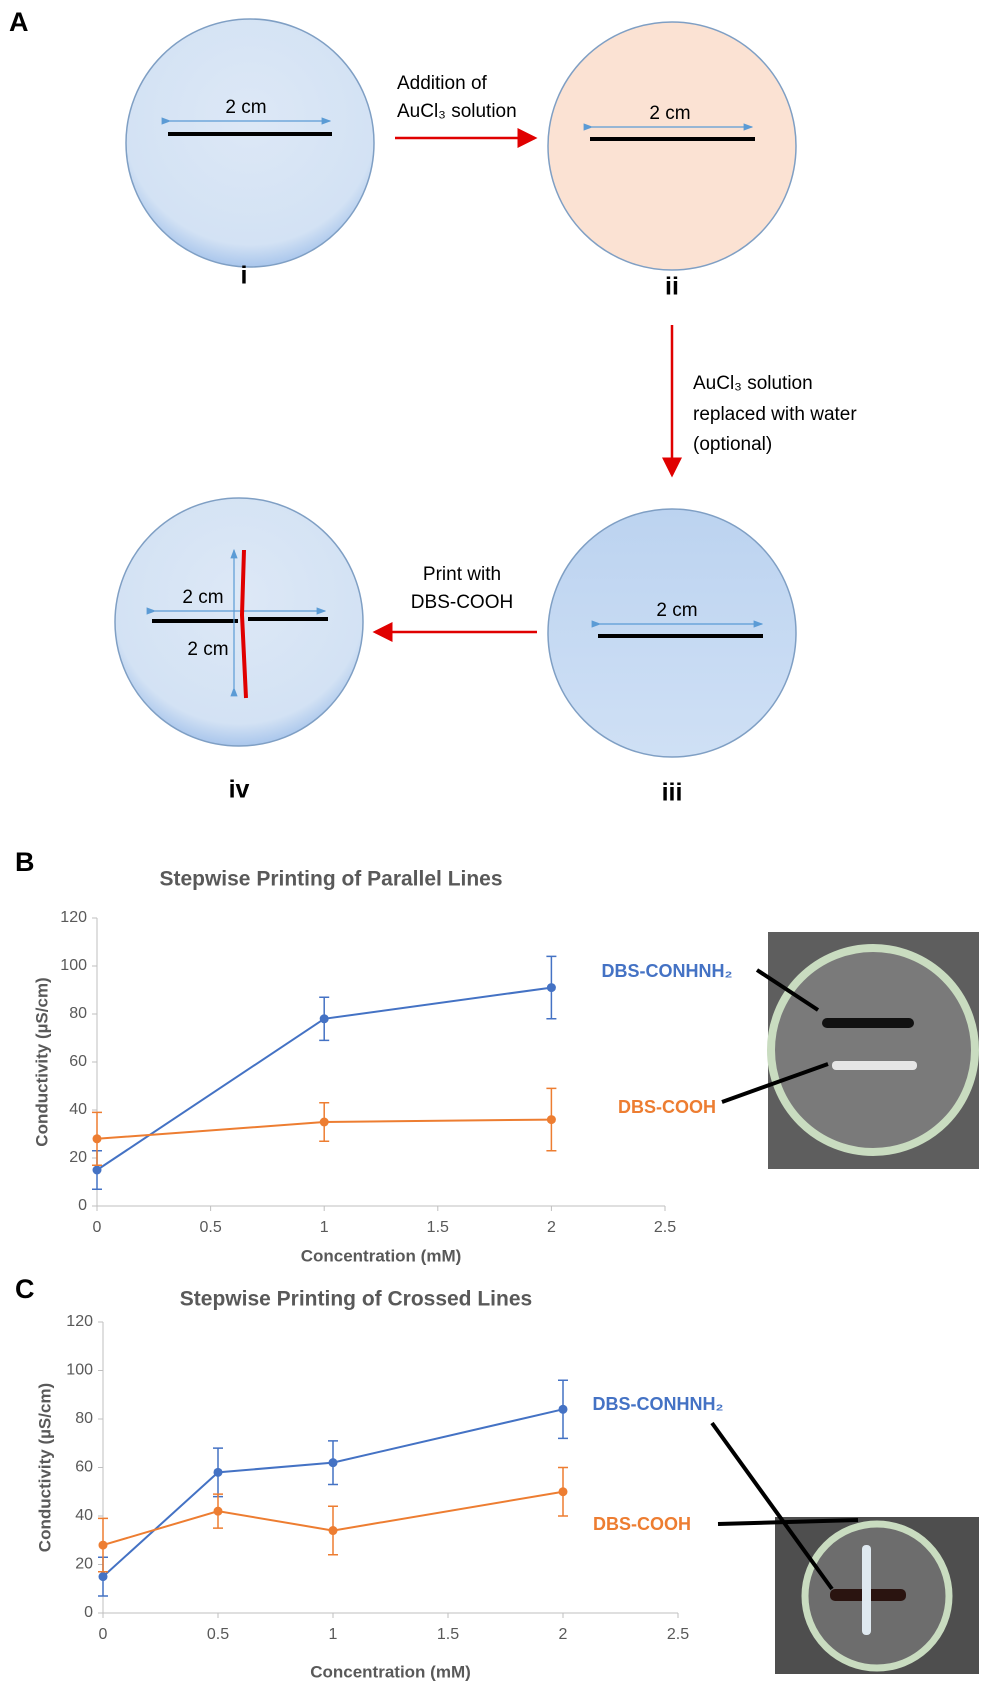  Describe the element at coordinates (672, 793) in the screenshot. I see `dish-label: iii` at that location.